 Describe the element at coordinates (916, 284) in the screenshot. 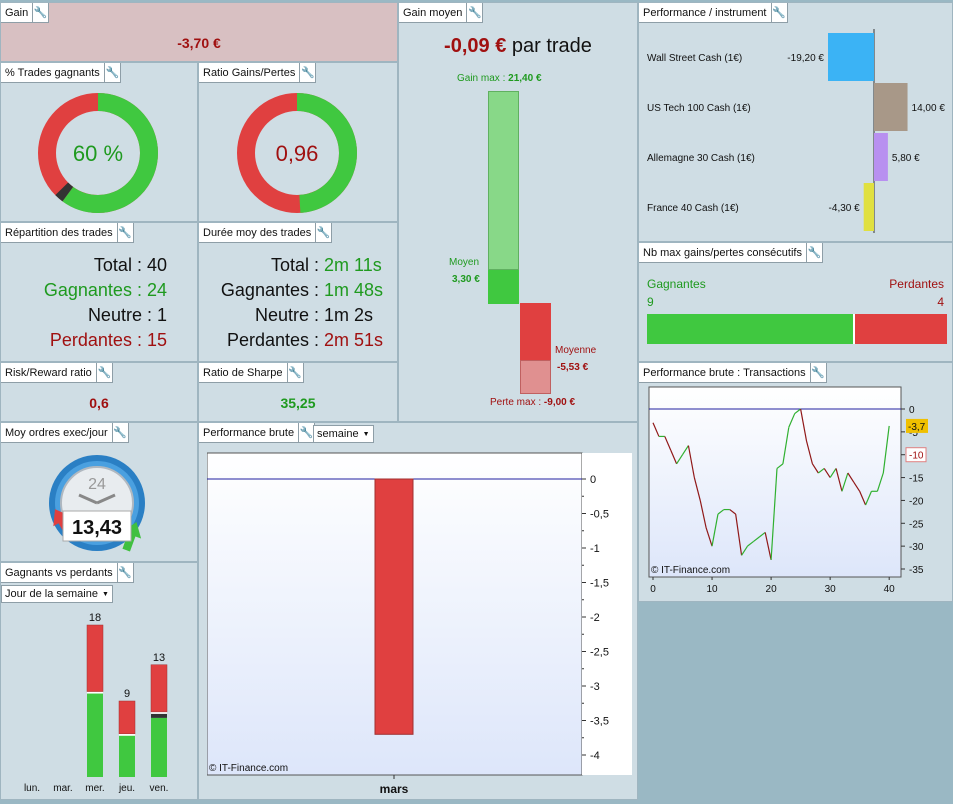

I see `nb-max-perdantes-label: Perdantes` at that location.